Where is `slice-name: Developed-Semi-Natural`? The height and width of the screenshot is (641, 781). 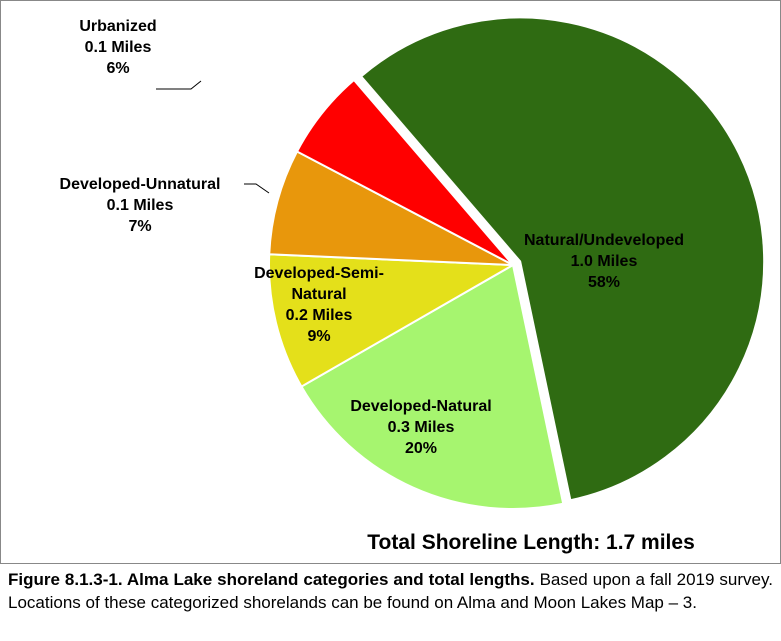 slice-name: Developed-Semi-Natural is located at coordinates (319, 284).